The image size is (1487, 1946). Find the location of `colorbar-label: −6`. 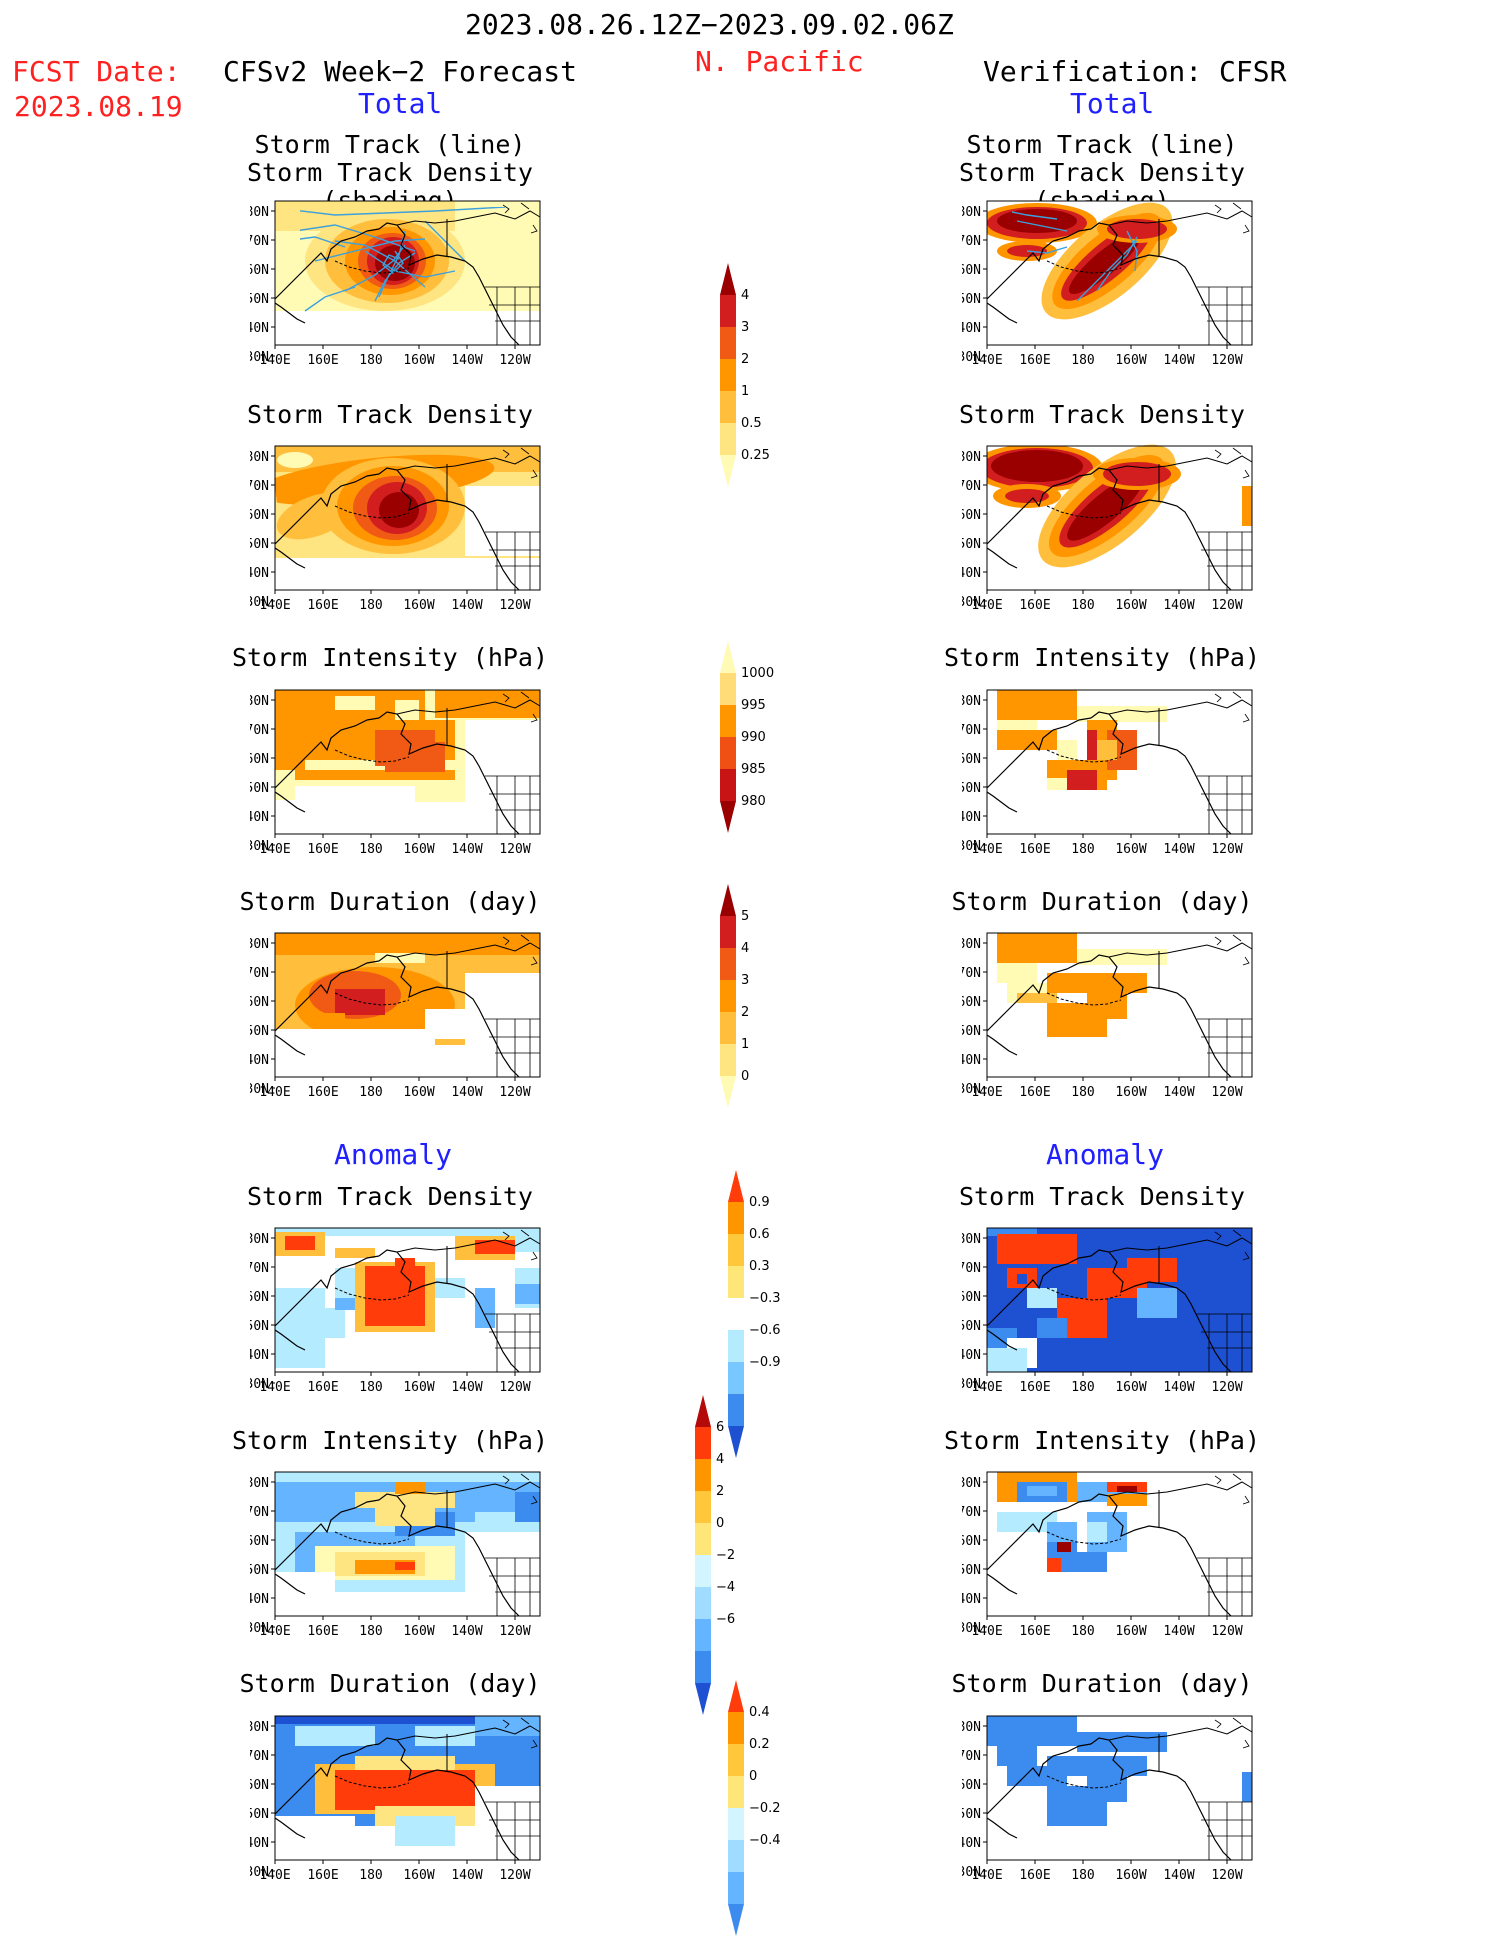

colorbar-label: −6 is located at coordinates (725, 1619).